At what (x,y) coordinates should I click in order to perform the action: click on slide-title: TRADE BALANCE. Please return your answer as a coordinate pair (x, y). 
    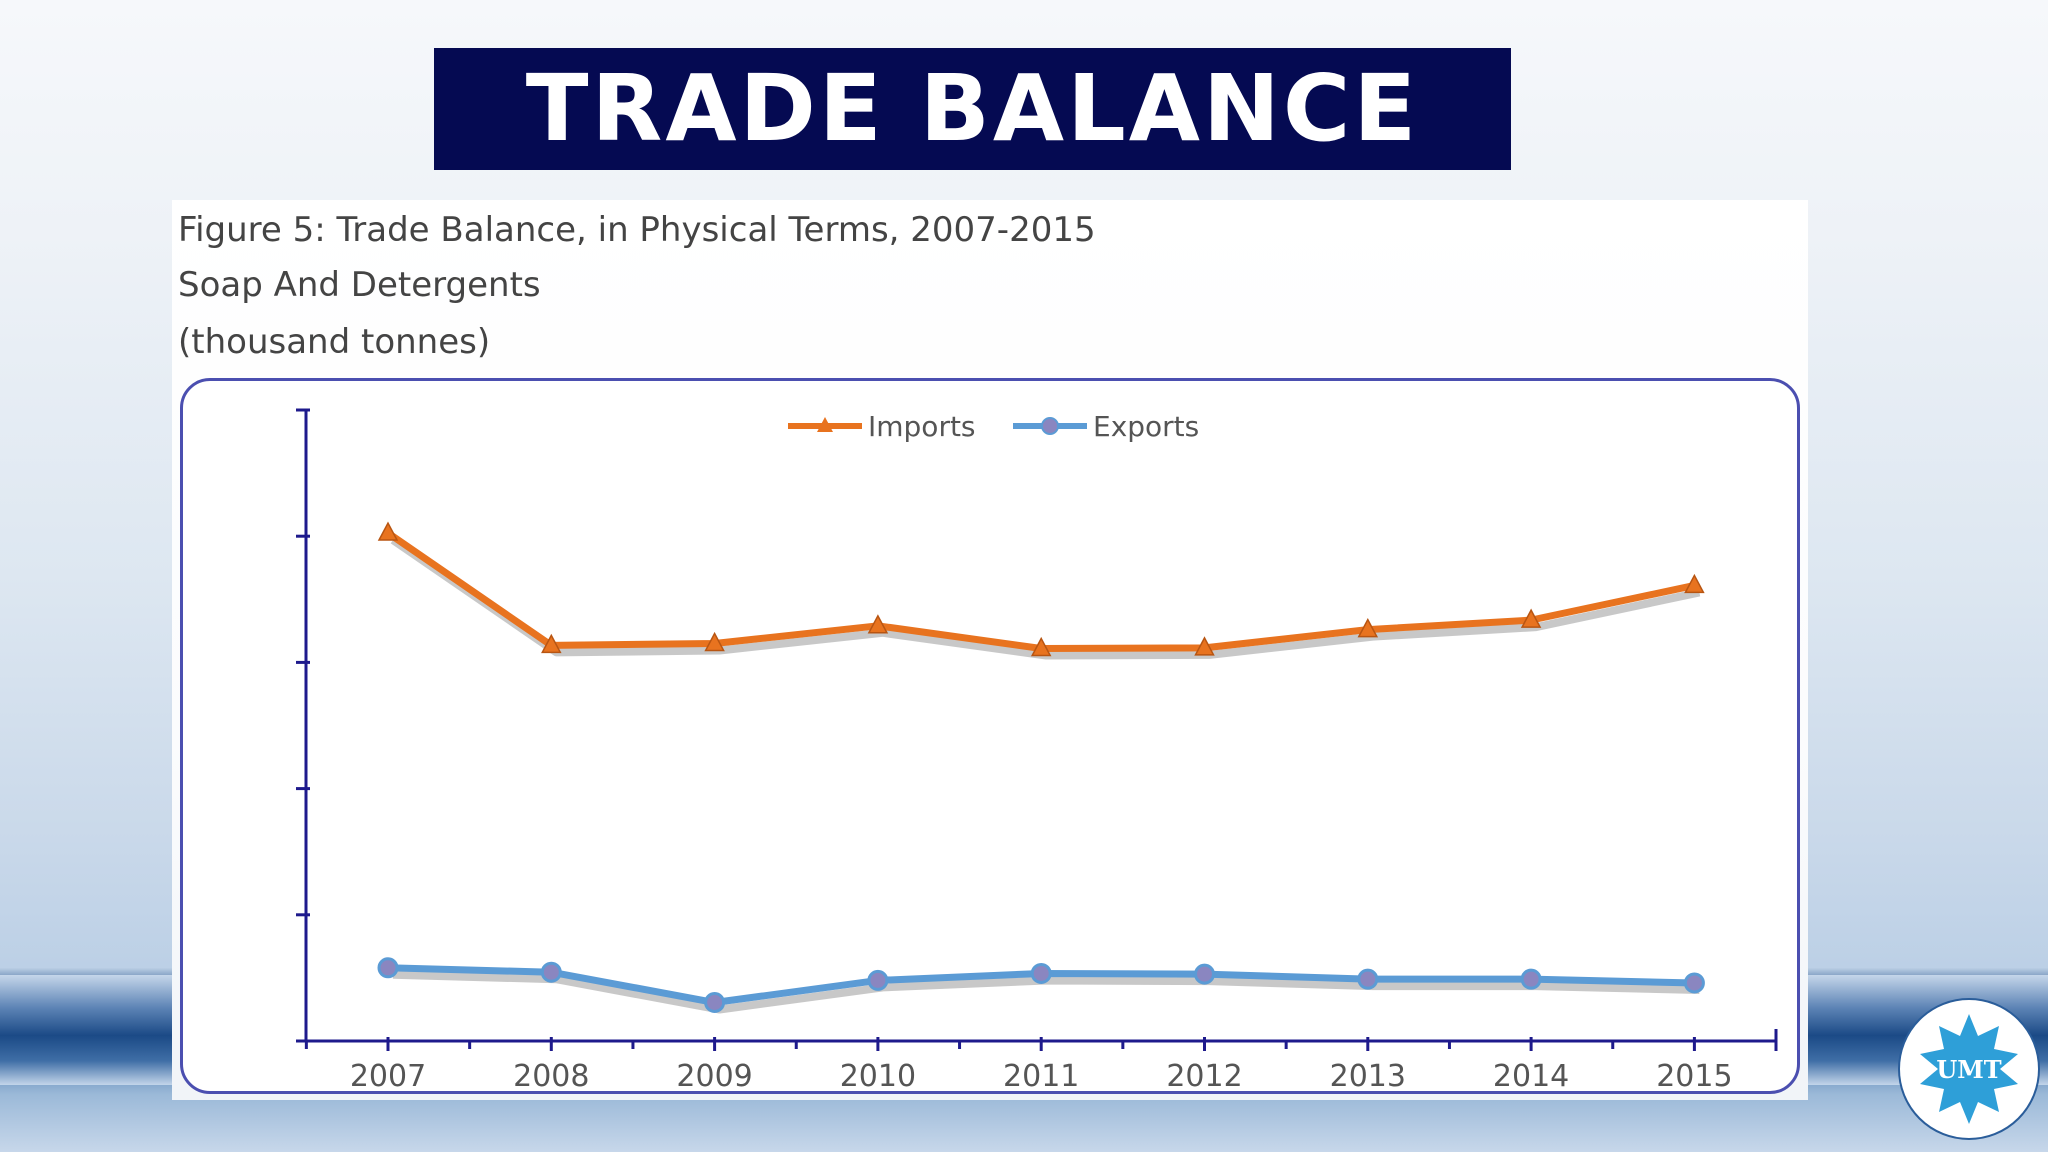
    Looking at the image, I should click on (972, 108).